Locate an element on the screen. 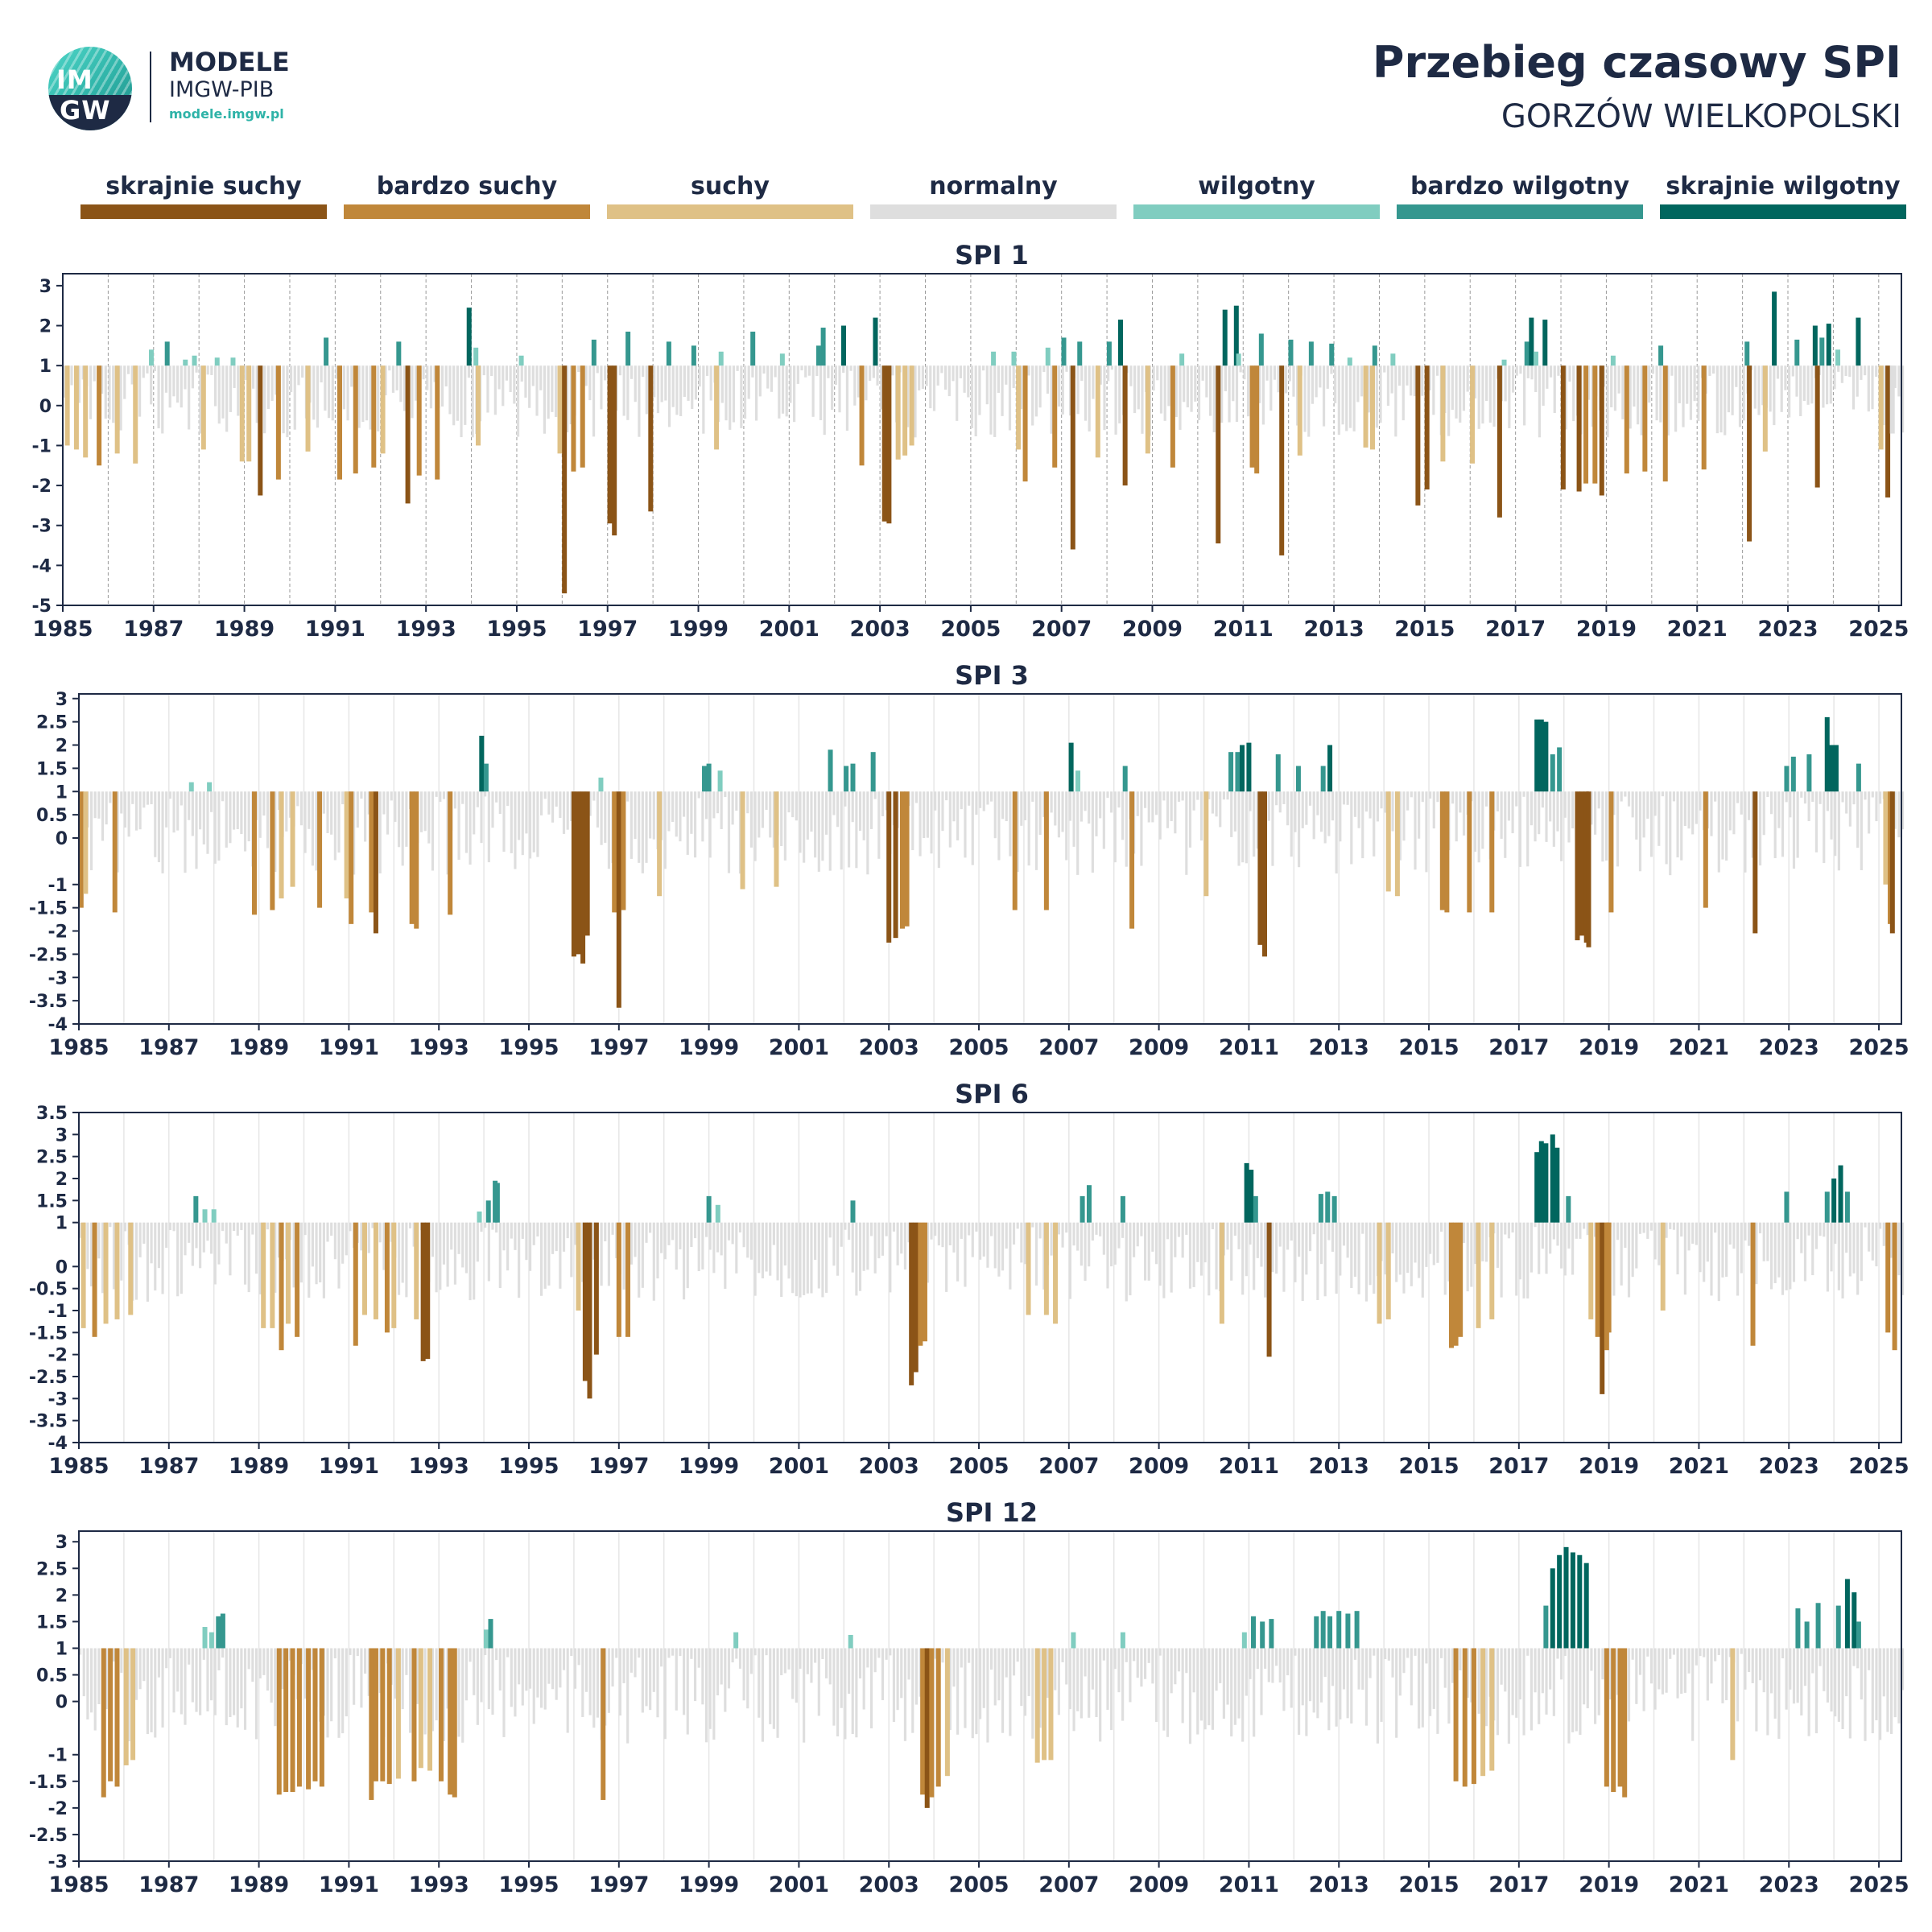 This screenshot has height=1932, width=1932. y-tick-label: 1 is located at coordinates (62, 792).